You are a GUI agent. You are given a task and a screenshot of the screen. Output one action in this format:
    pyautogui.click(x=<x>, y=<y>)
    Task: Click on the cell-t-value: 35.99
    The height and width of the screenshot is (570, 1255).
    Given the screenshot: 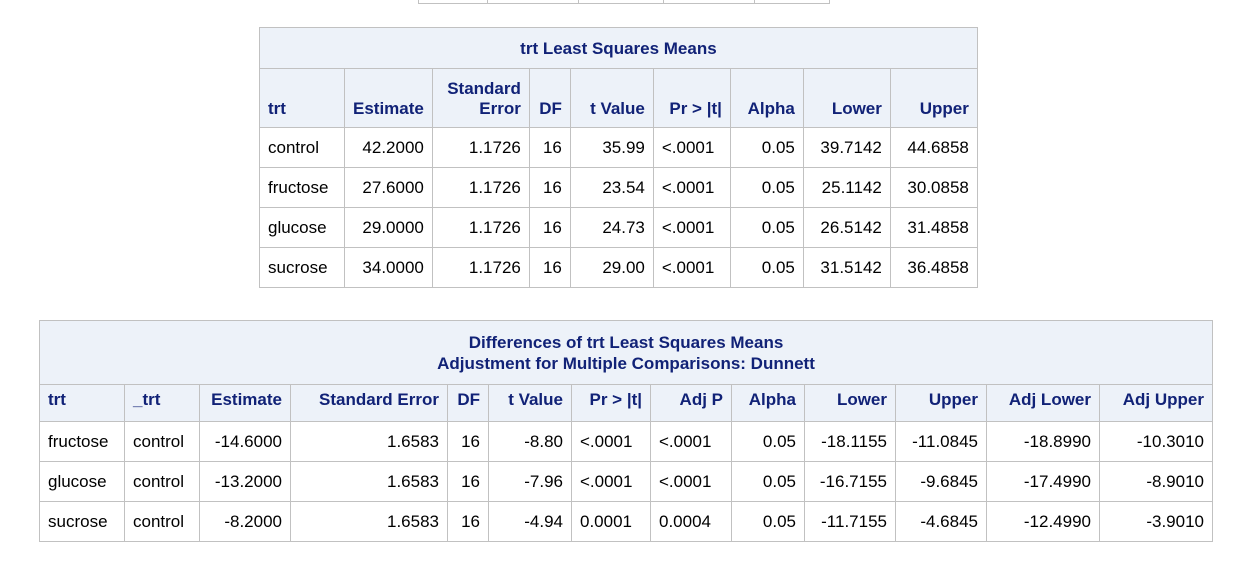 What is the action you would take?
    pyautogui.click(x=611, y=147)
    